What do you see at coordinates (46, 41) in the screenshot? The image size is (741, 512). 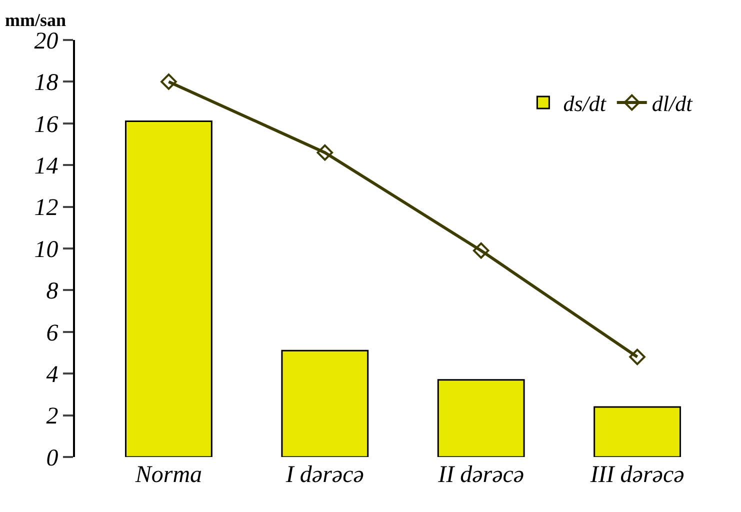 I see `y-tick-label: 20` at bounding box center [46, 41].